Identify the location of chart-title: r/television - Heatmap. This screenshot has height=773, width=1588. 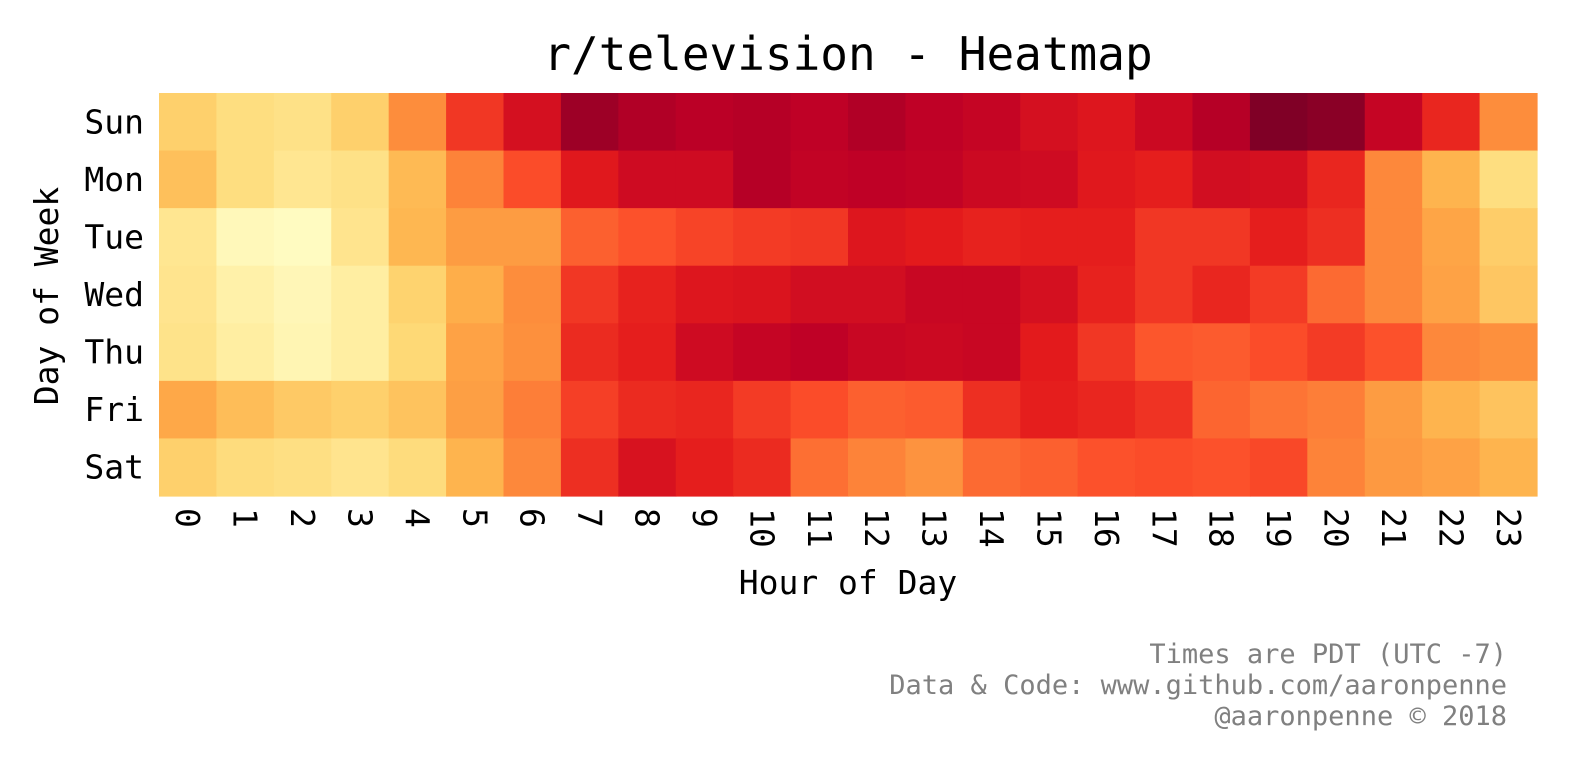
(847, 54).